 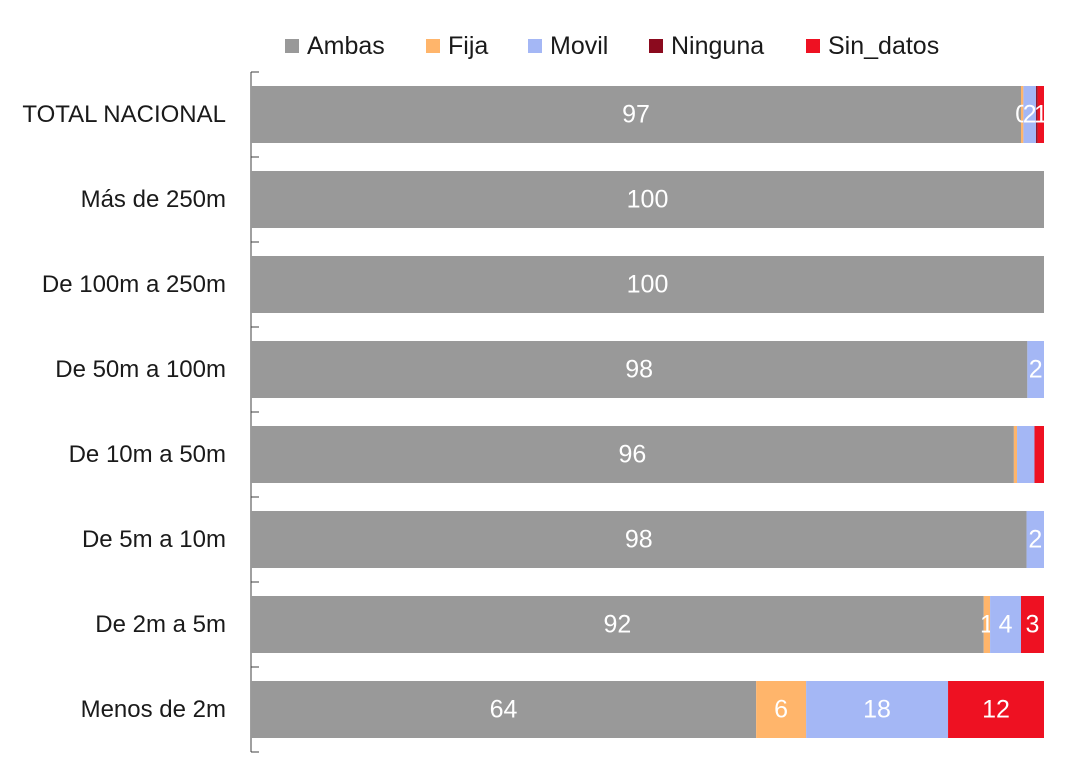 What do you see at coordinates (153, 199) in the screenshot?
I see `category-label: Más de 250m` at bounding box center [153, 199].